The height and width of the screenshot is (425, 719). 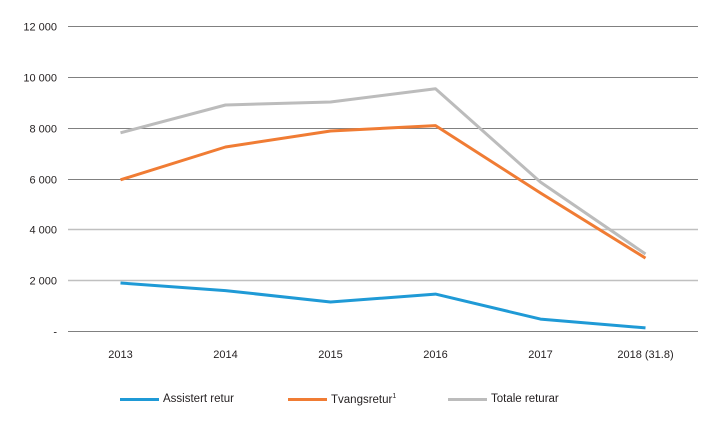 What do you see at coordinates (330, 355) in the screenshot?
I see `x-tick-label: 2015` at bounding box center [330, 355].